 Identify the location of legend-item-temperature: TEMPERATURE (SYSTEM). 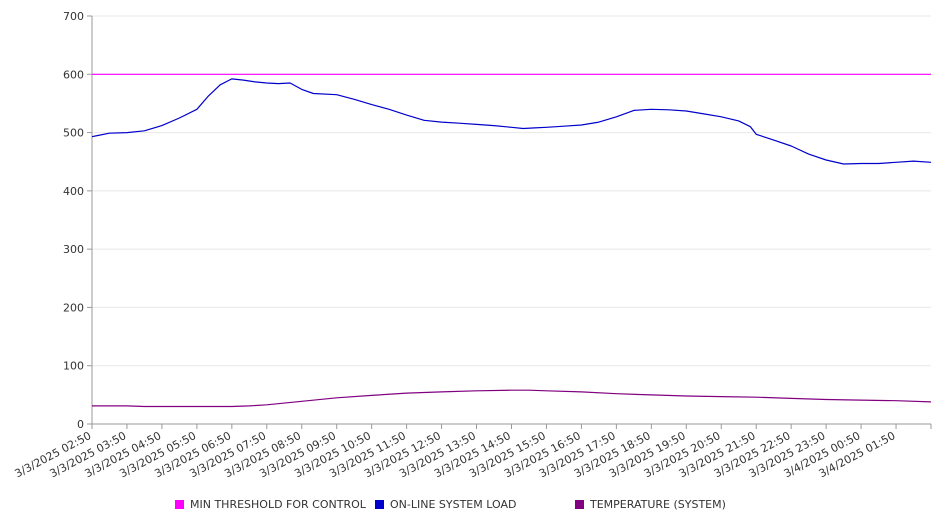
(650, 504).